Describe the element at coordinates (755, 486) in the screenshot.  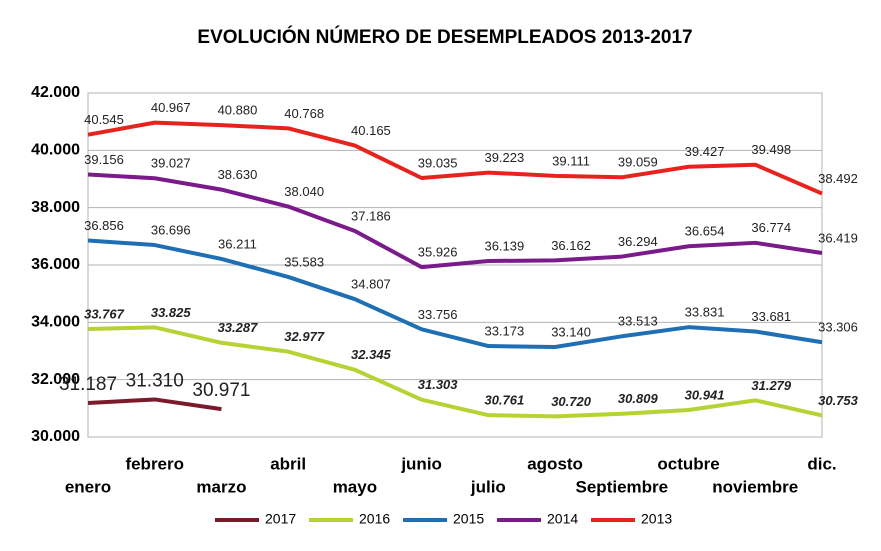
I see `x-tick-label: noviembre` at that location.